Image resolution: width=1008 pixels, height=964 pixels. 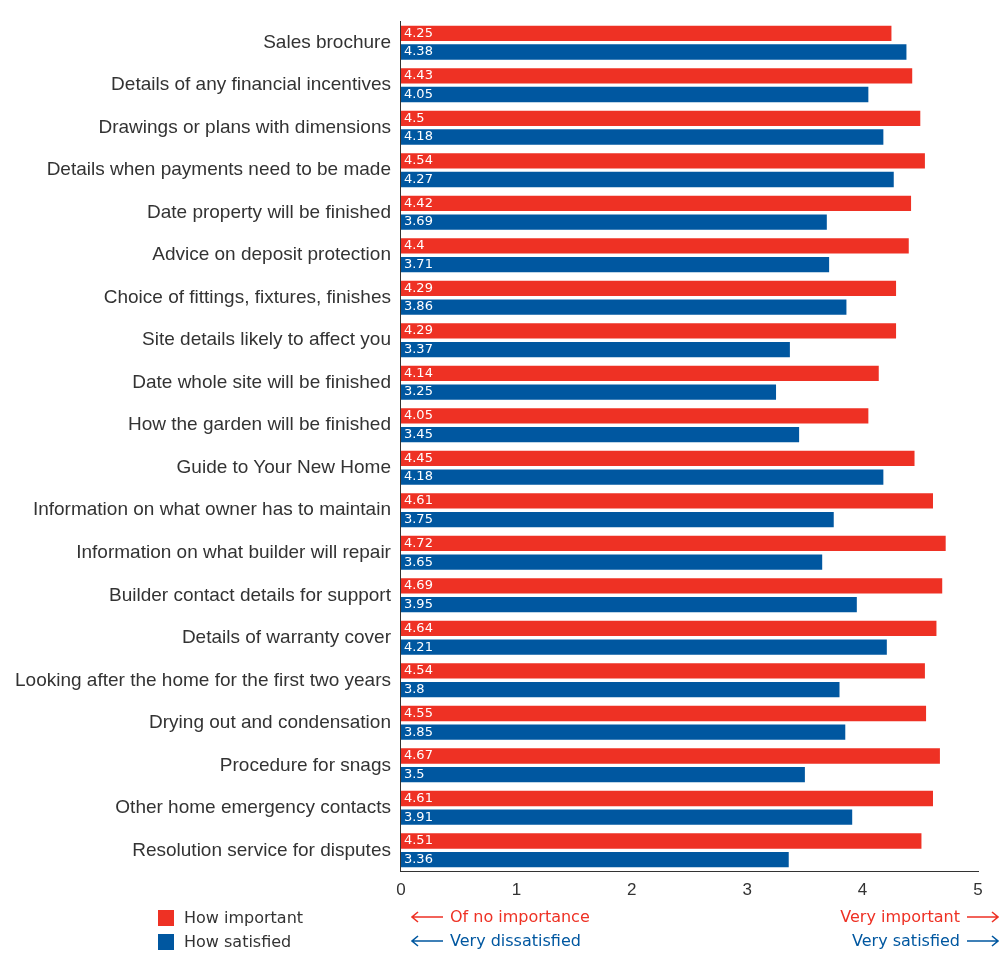 I want to click on data-label: 4.51, so click(x=418, y=840).